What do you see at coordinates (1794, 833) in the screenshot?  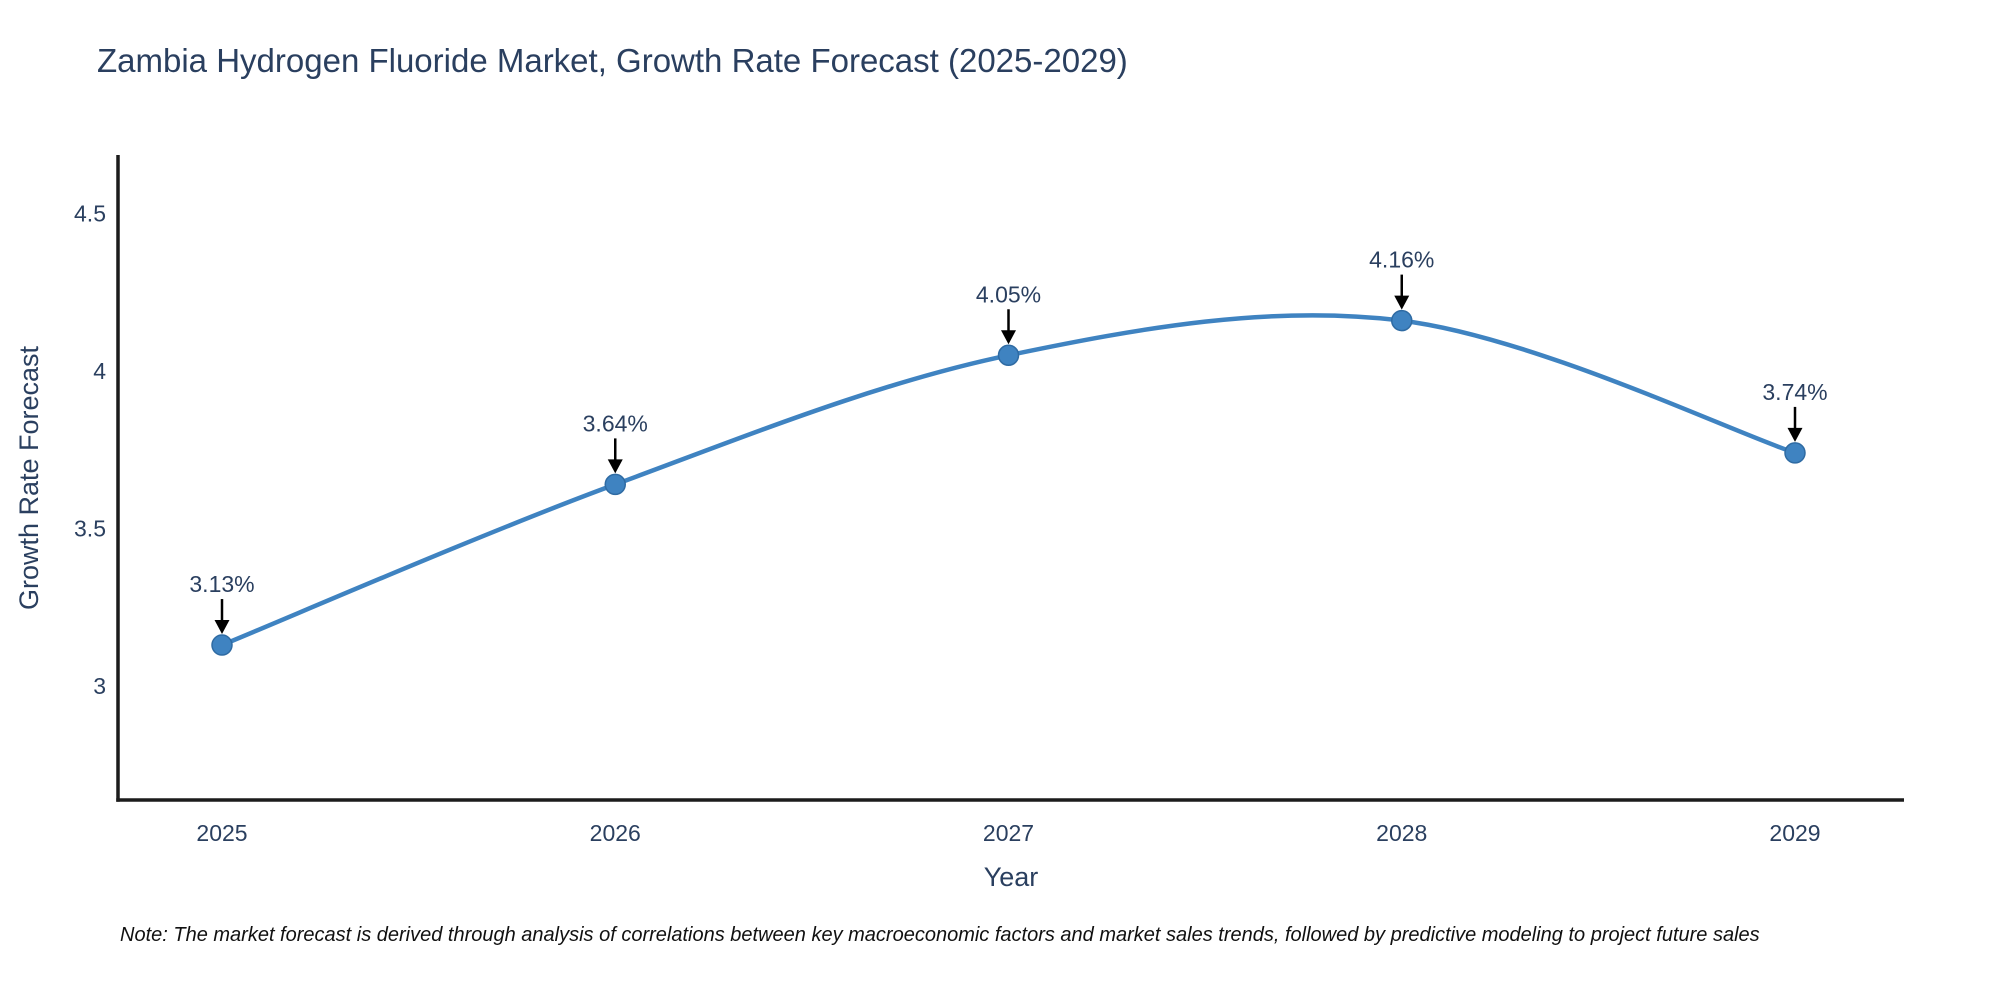 I see `x-tick-label: 2029` at bounding box center [1794, 833].